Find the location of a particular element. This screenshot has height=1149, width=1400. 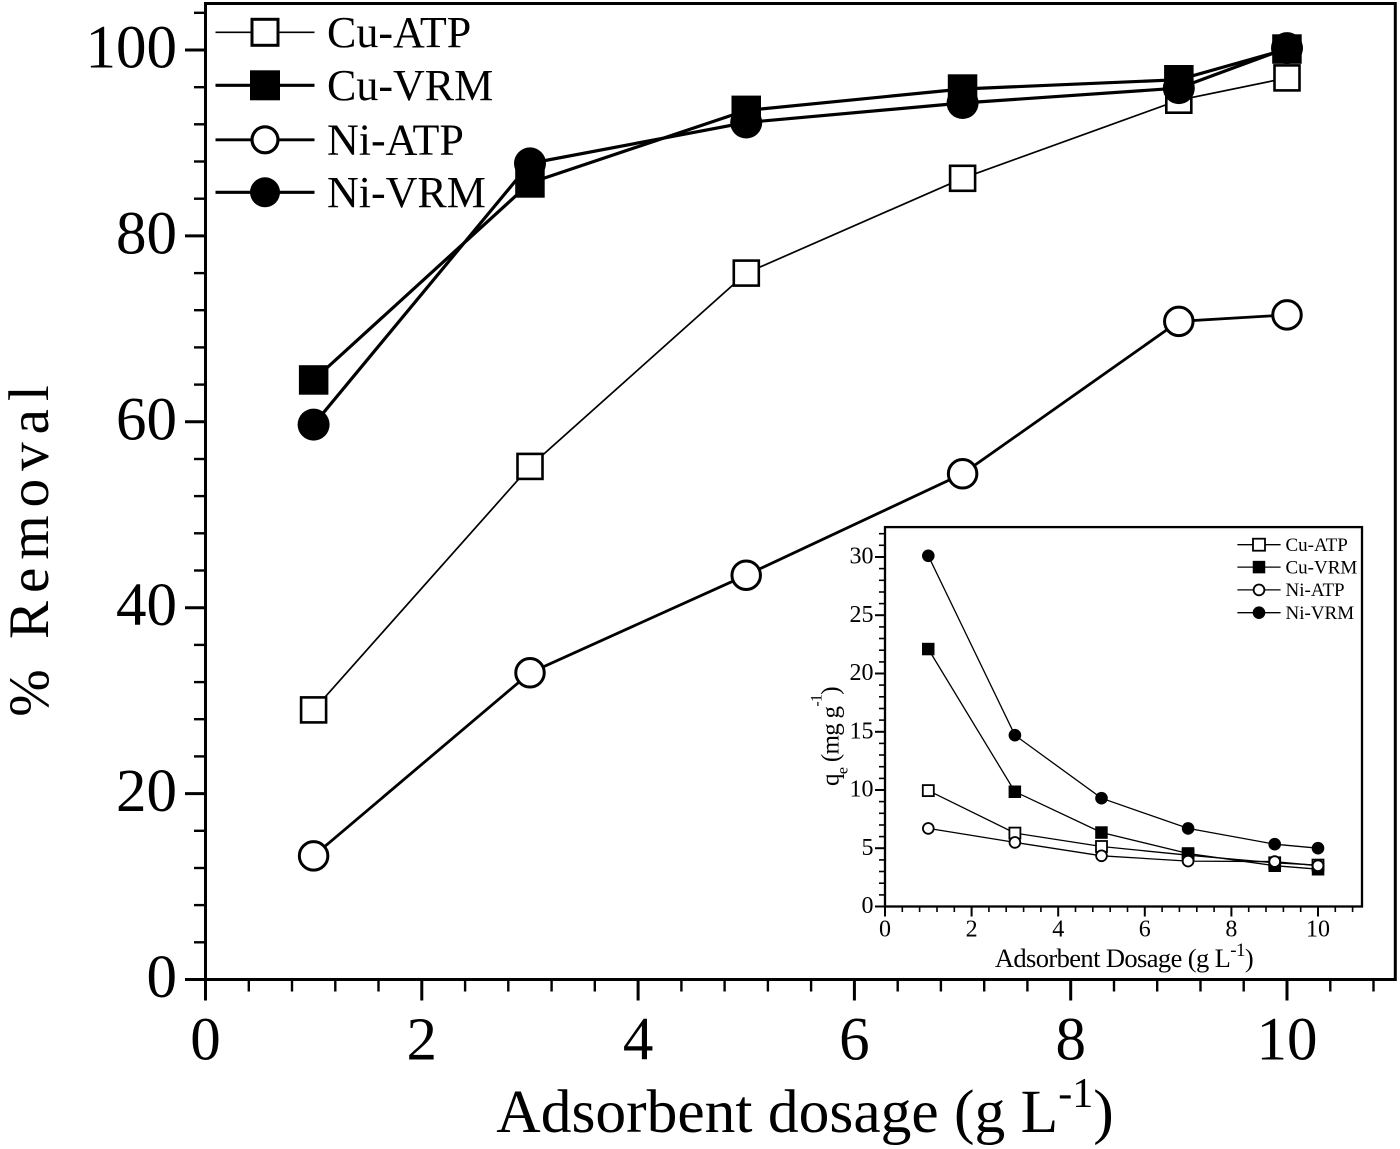

svg-text: 15 is located at coordinates (862, 731).